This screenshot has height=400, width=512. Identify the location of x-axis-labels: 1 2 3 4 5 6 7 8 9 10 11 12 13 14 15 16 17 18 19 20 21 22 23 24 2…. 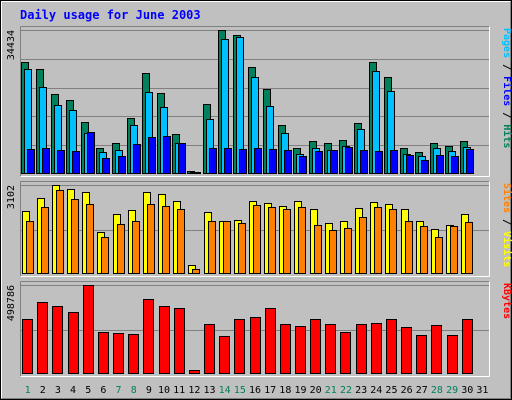
(257, 390).